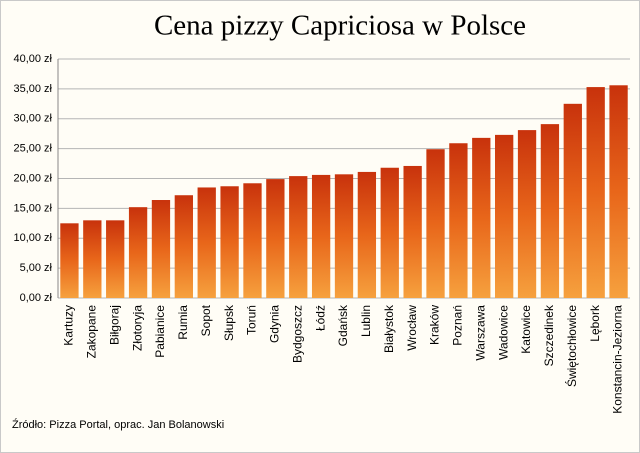 The height and width of the screenshot is (453, 640). What do you see at coordinates (91, 332) in the screenshot?
I see `x-tick-label: Zakopane` at bounding box center [91, 332].